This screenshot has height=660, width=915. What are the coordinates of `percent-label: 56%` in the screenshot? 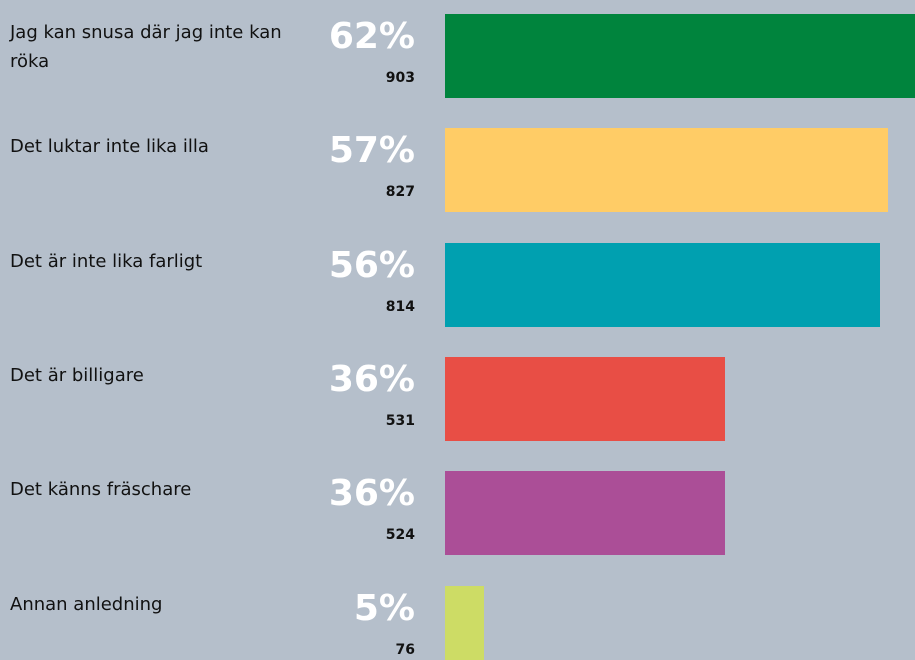 It's located at (371, 265).